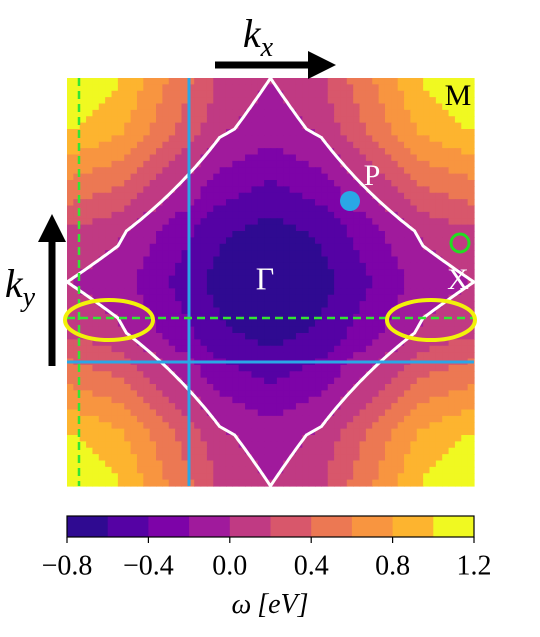 The height and width of the screenshot is (637, 540). I want to click on colorbar-unit: [eV], so click(282, 604).